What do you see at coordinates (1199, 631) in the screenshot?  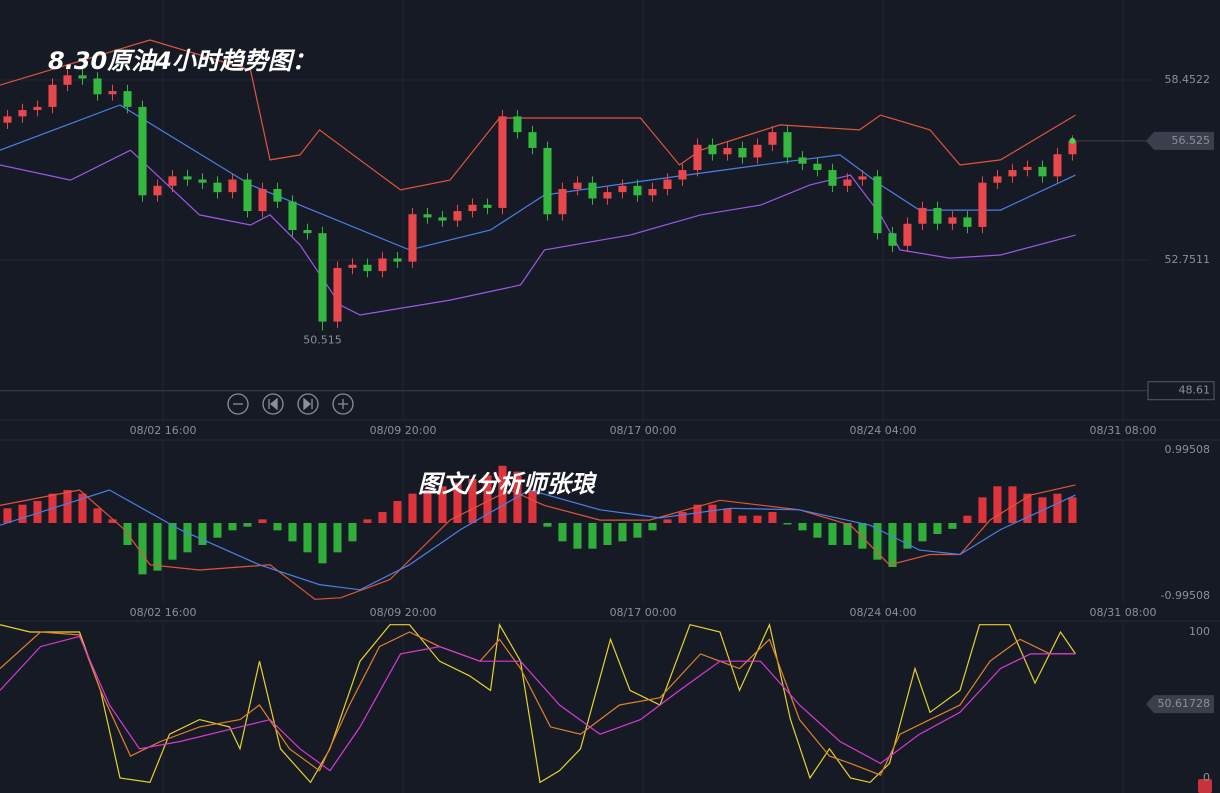 I see `y-tick-label: 100` at bounding box center [1199, 631].